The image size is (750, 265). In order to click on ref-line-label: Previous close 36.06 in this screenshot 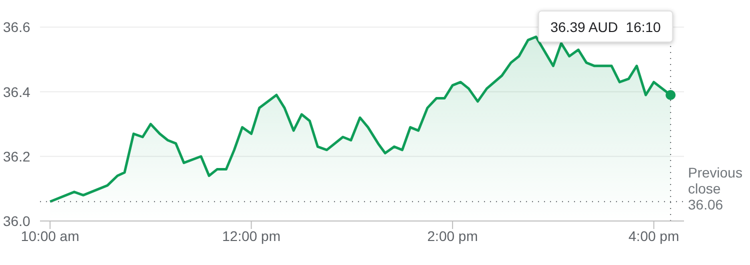, I will do `click(715, 188)`.